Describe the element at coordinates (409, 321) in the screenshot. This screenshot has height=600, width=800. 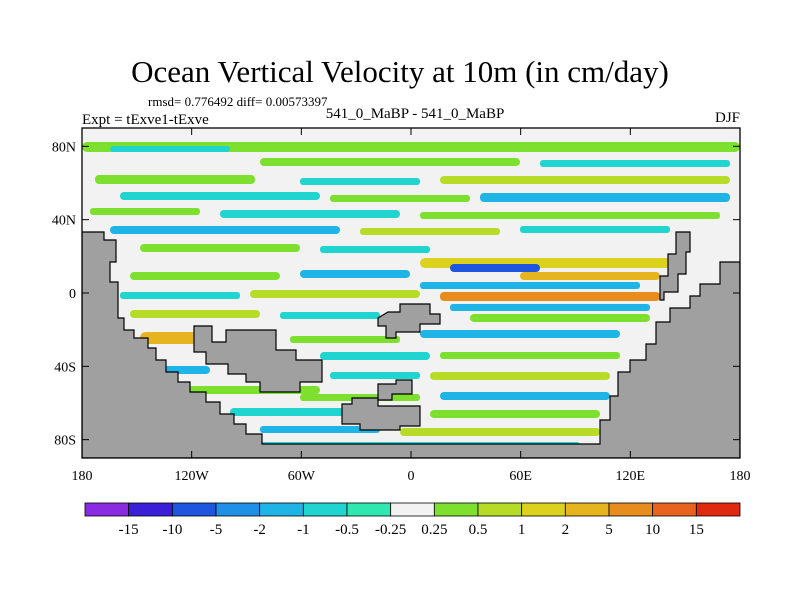
I see `landmass-central-island` at that location.